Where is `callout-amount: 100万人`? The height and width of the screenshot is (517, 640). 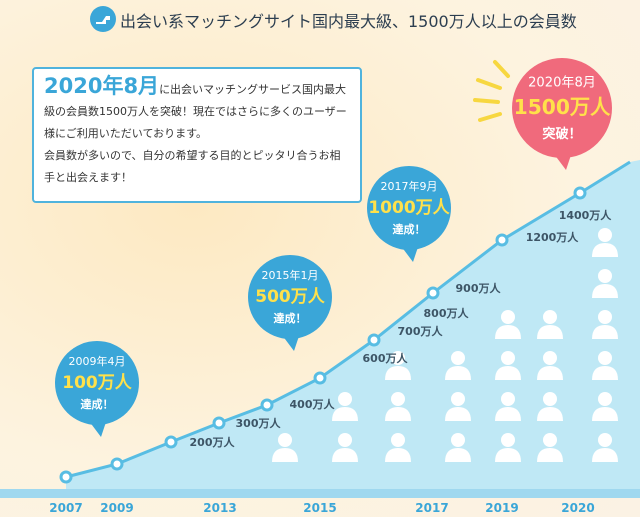 callout-amount: 100万人 is located at coordinates (97, 383).